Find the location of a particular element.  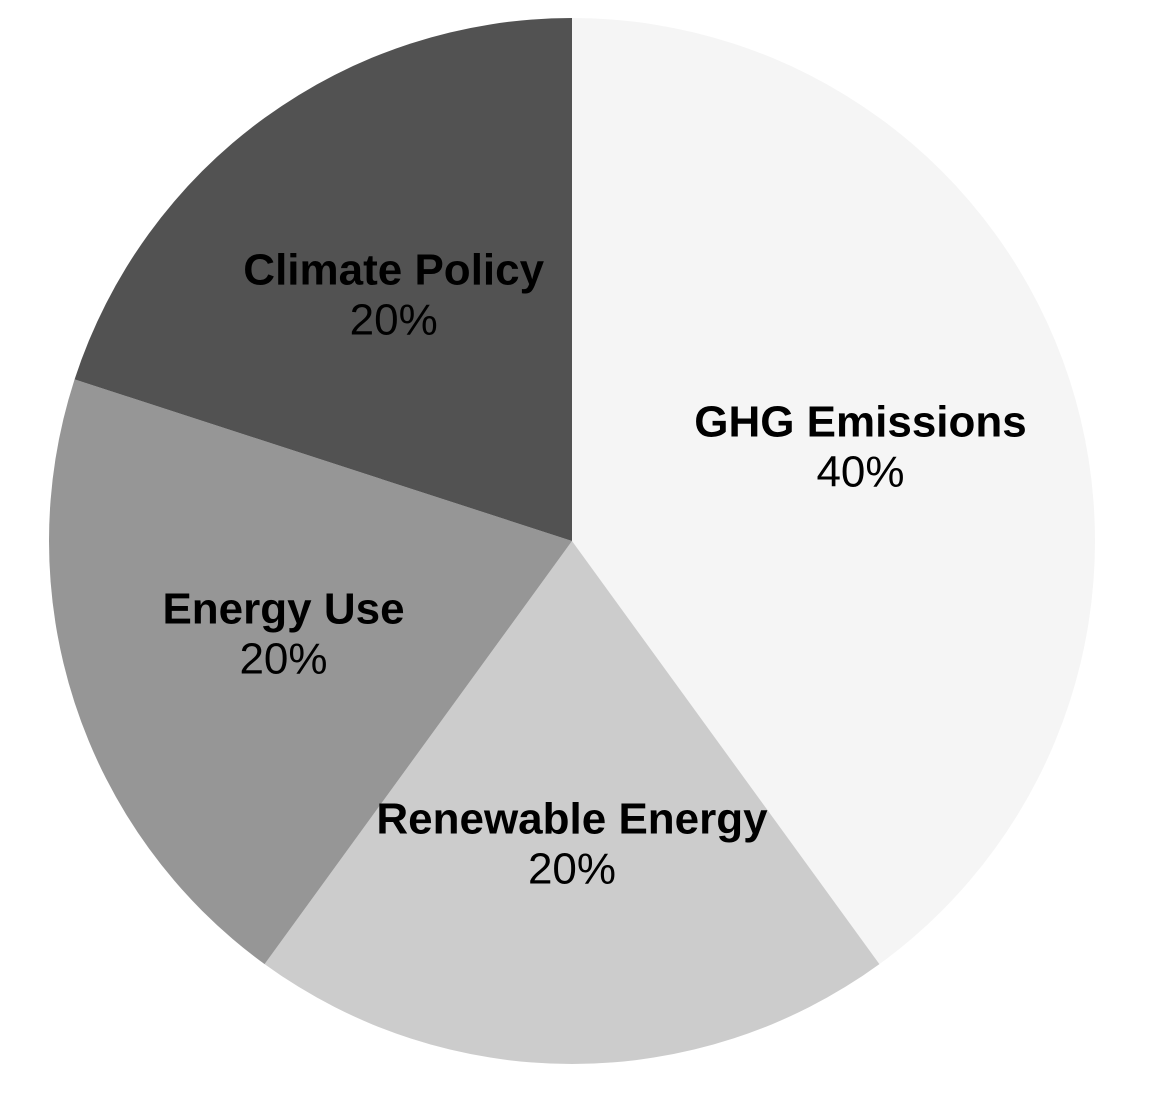

slice-value-energy-use: 20% is located at coordinates (283, 659).